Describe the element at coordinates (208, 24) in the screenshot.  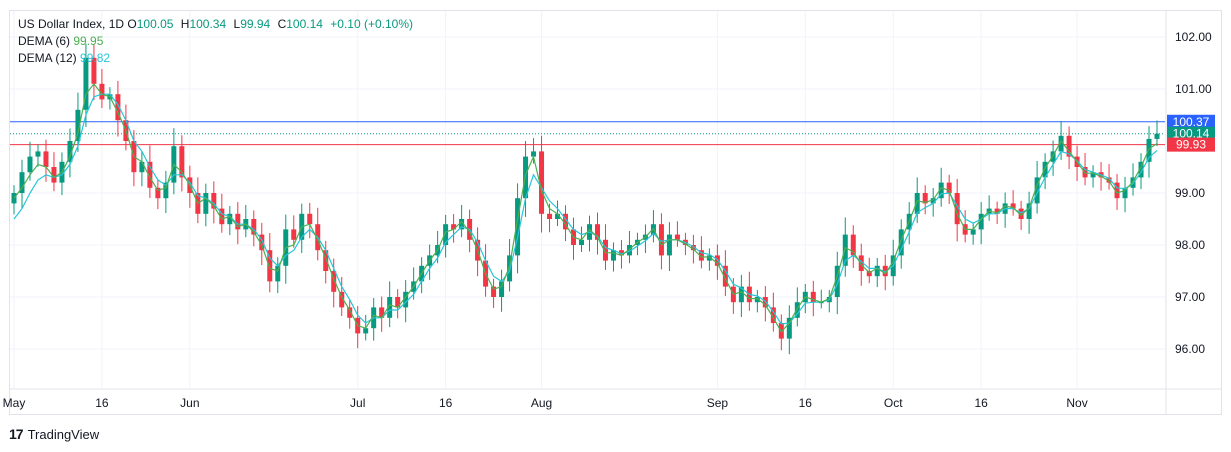
I see `high-value: 100.34` at that location.